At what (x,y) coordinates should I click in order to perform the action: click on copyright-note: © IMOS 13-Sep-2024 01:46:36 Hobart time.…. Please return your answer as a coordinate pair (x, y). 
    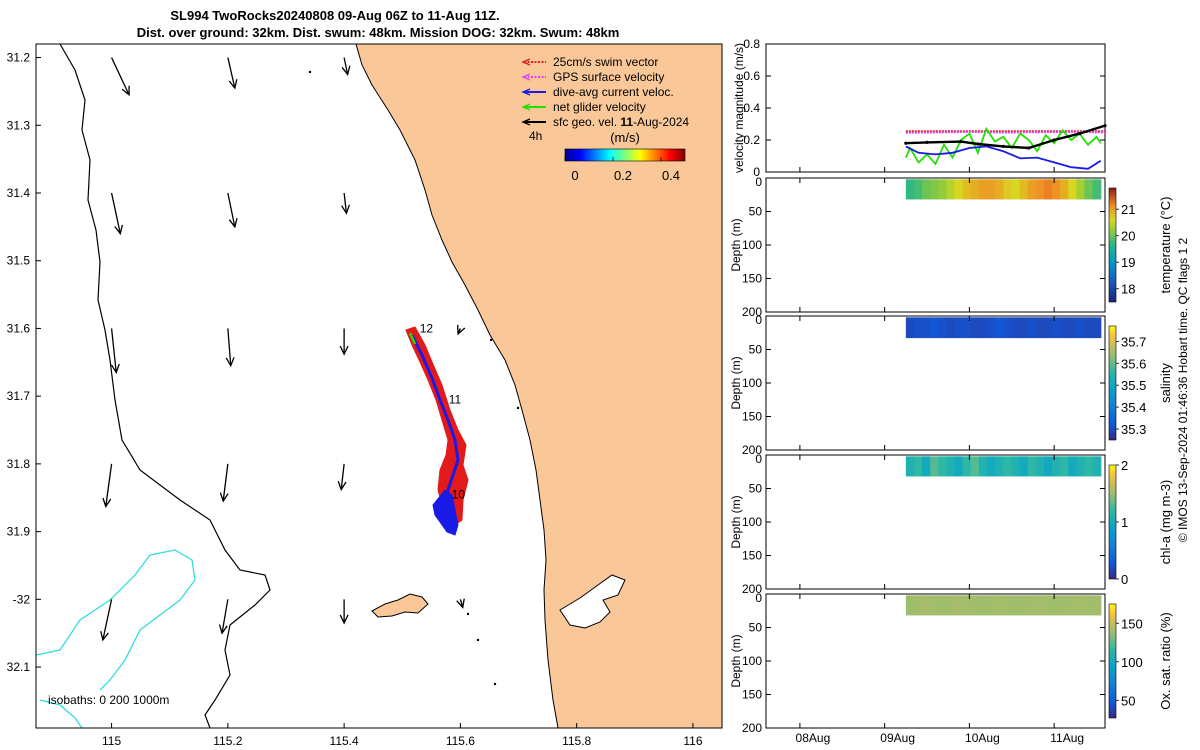
    Looking at the image, I should click on (1183, 390).